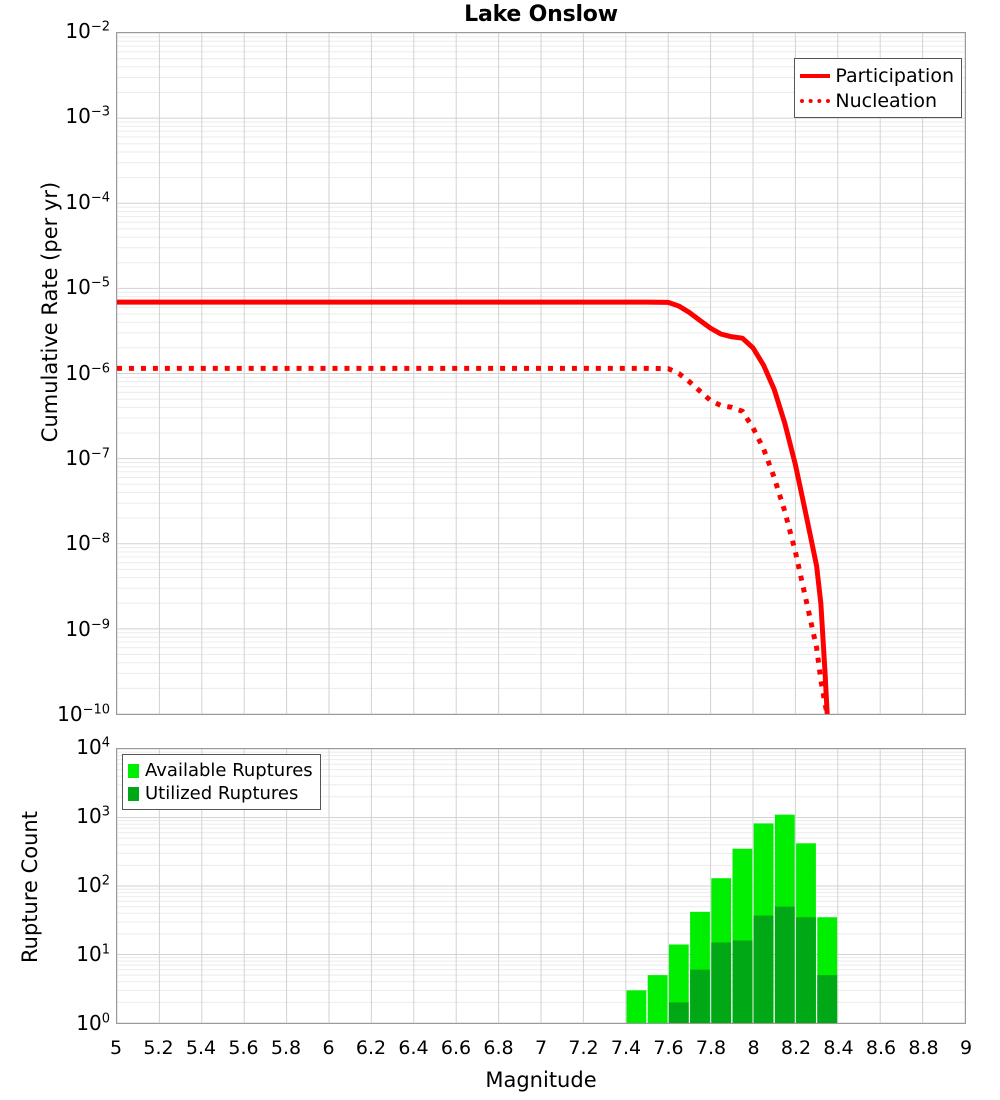 The image size is (1000, 1100). I want to click on x-tick-label: 7.4, so click(626, 1048).